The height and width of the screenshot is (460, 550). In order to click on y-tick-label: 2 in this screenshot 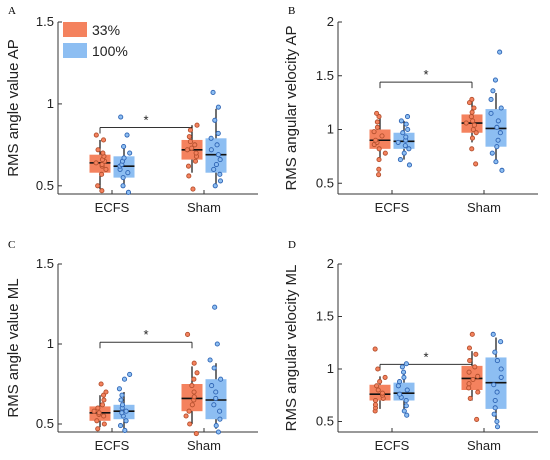, I will do `click(330, 21)`.